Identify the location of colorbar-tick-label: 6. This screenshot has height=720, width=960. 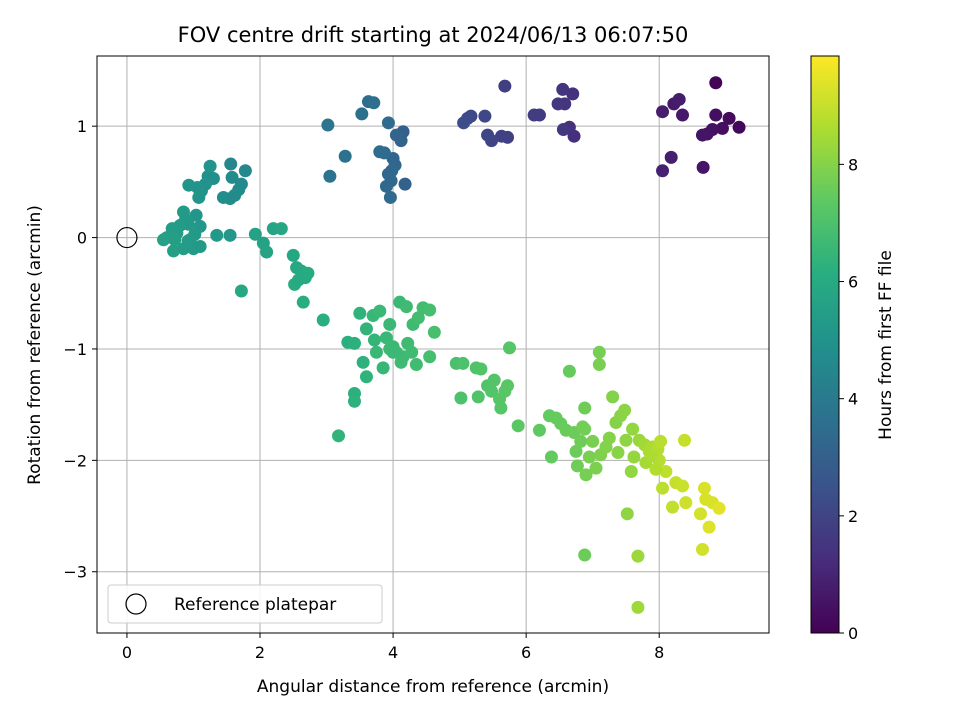
(853, 282).